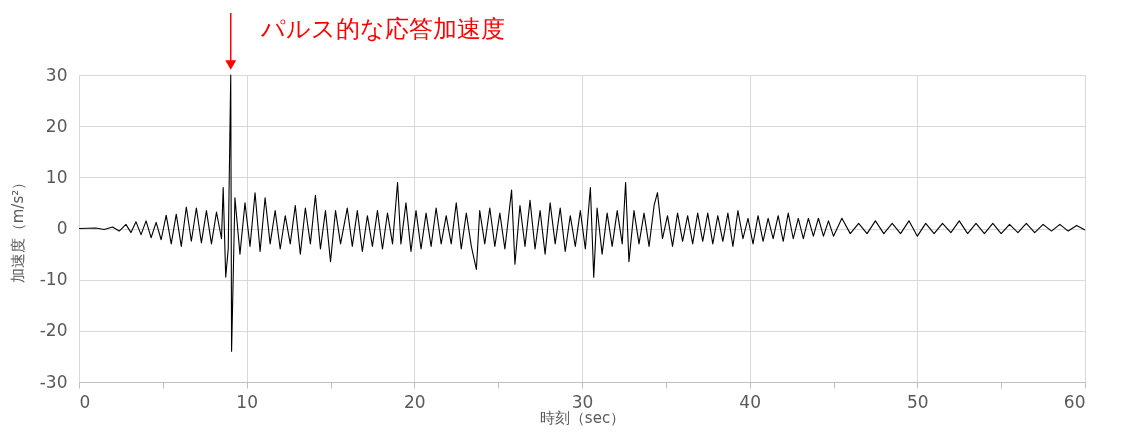  I want to click on x-tick-label: 40, so click(750, 401).